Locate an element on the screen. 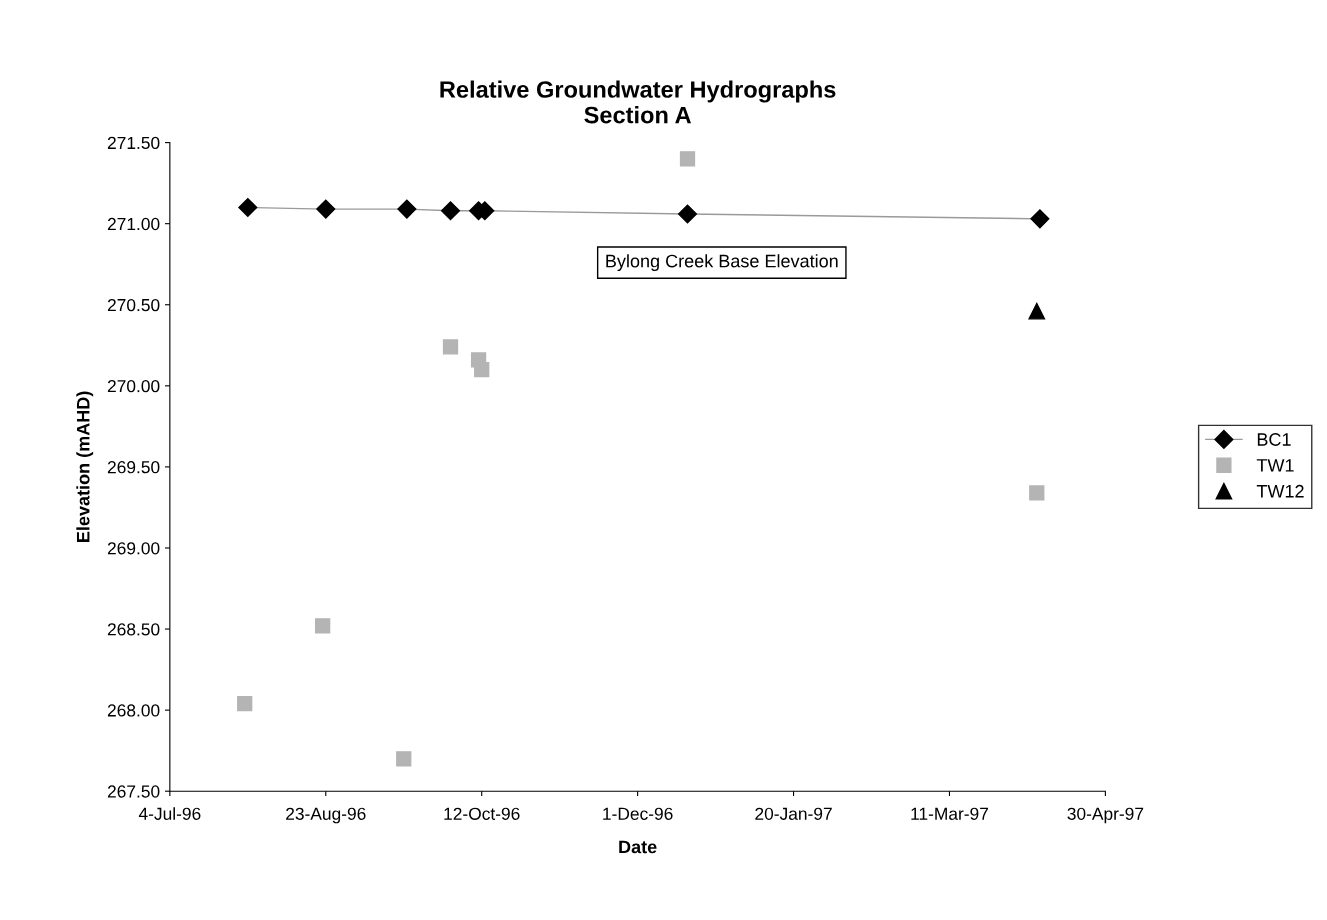 This screenshot has width=1327, height=920. y-tick-label: 269.00 is located at coordinates (133, 548).